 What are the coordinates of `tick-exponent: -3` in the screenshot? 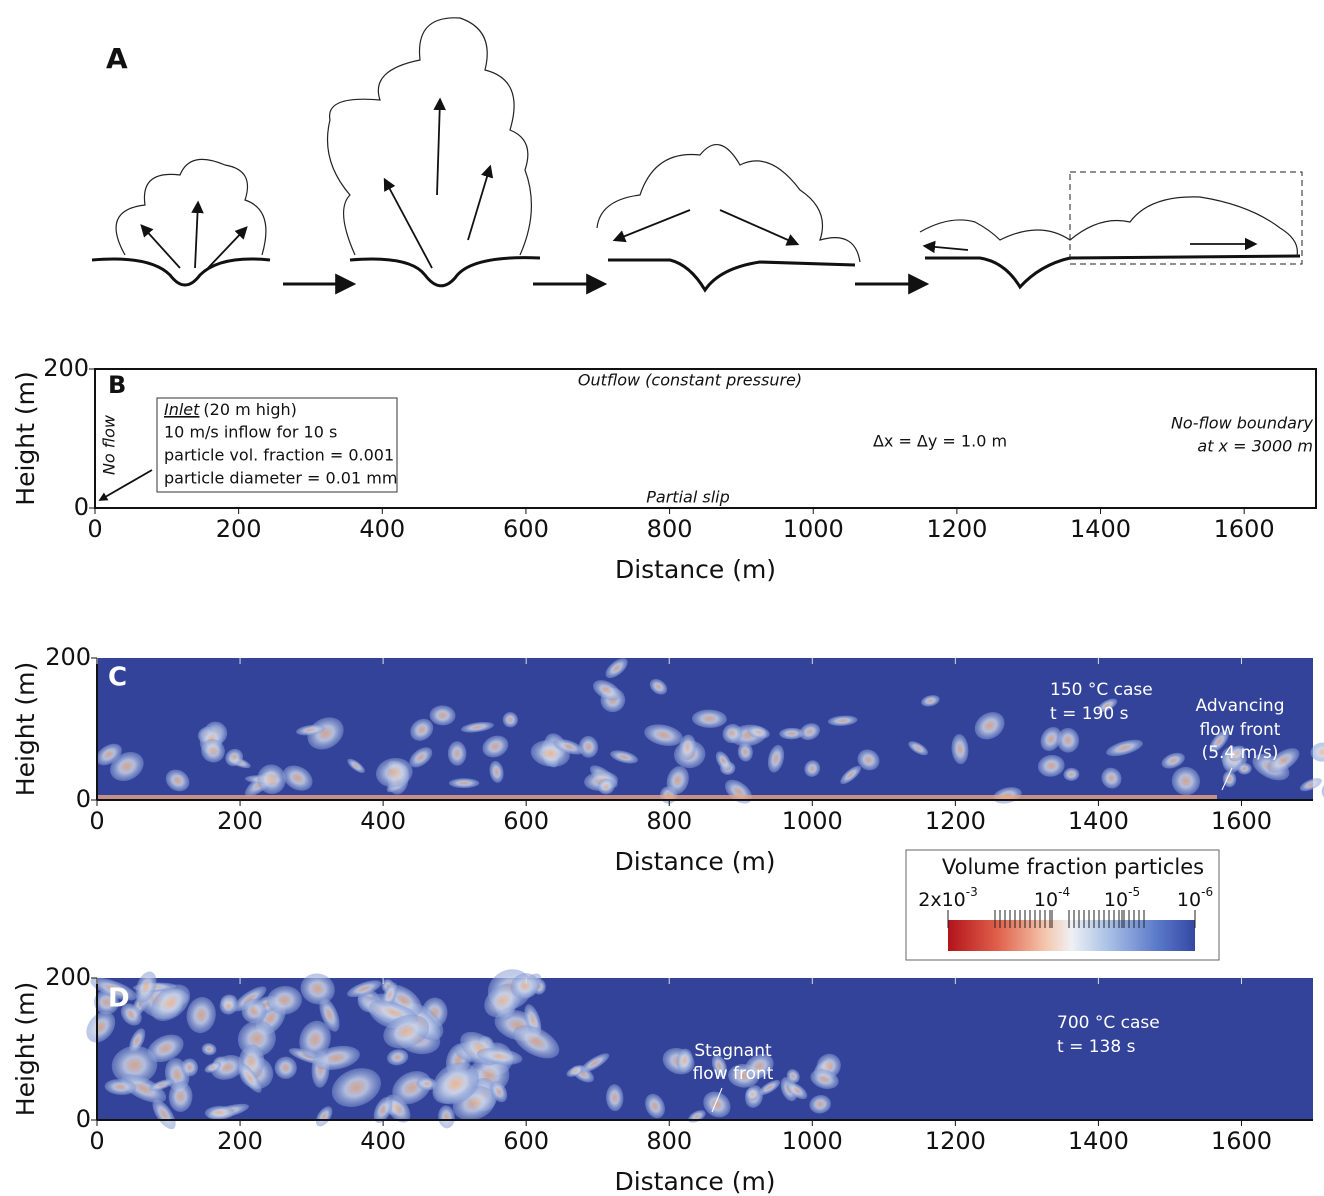 It's located at (972, 892).